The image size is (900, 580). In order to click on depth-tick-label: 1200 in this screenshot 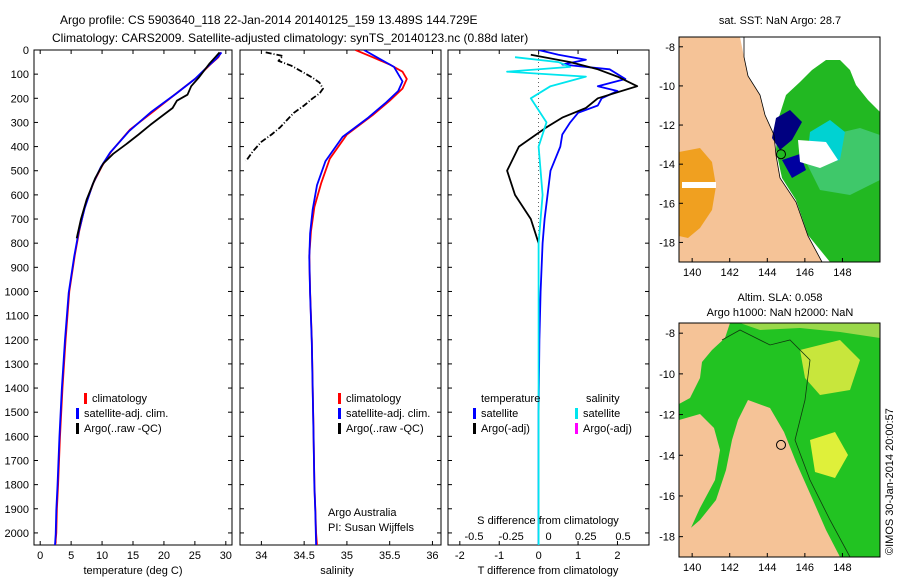, I will do `click(17, 341)`.